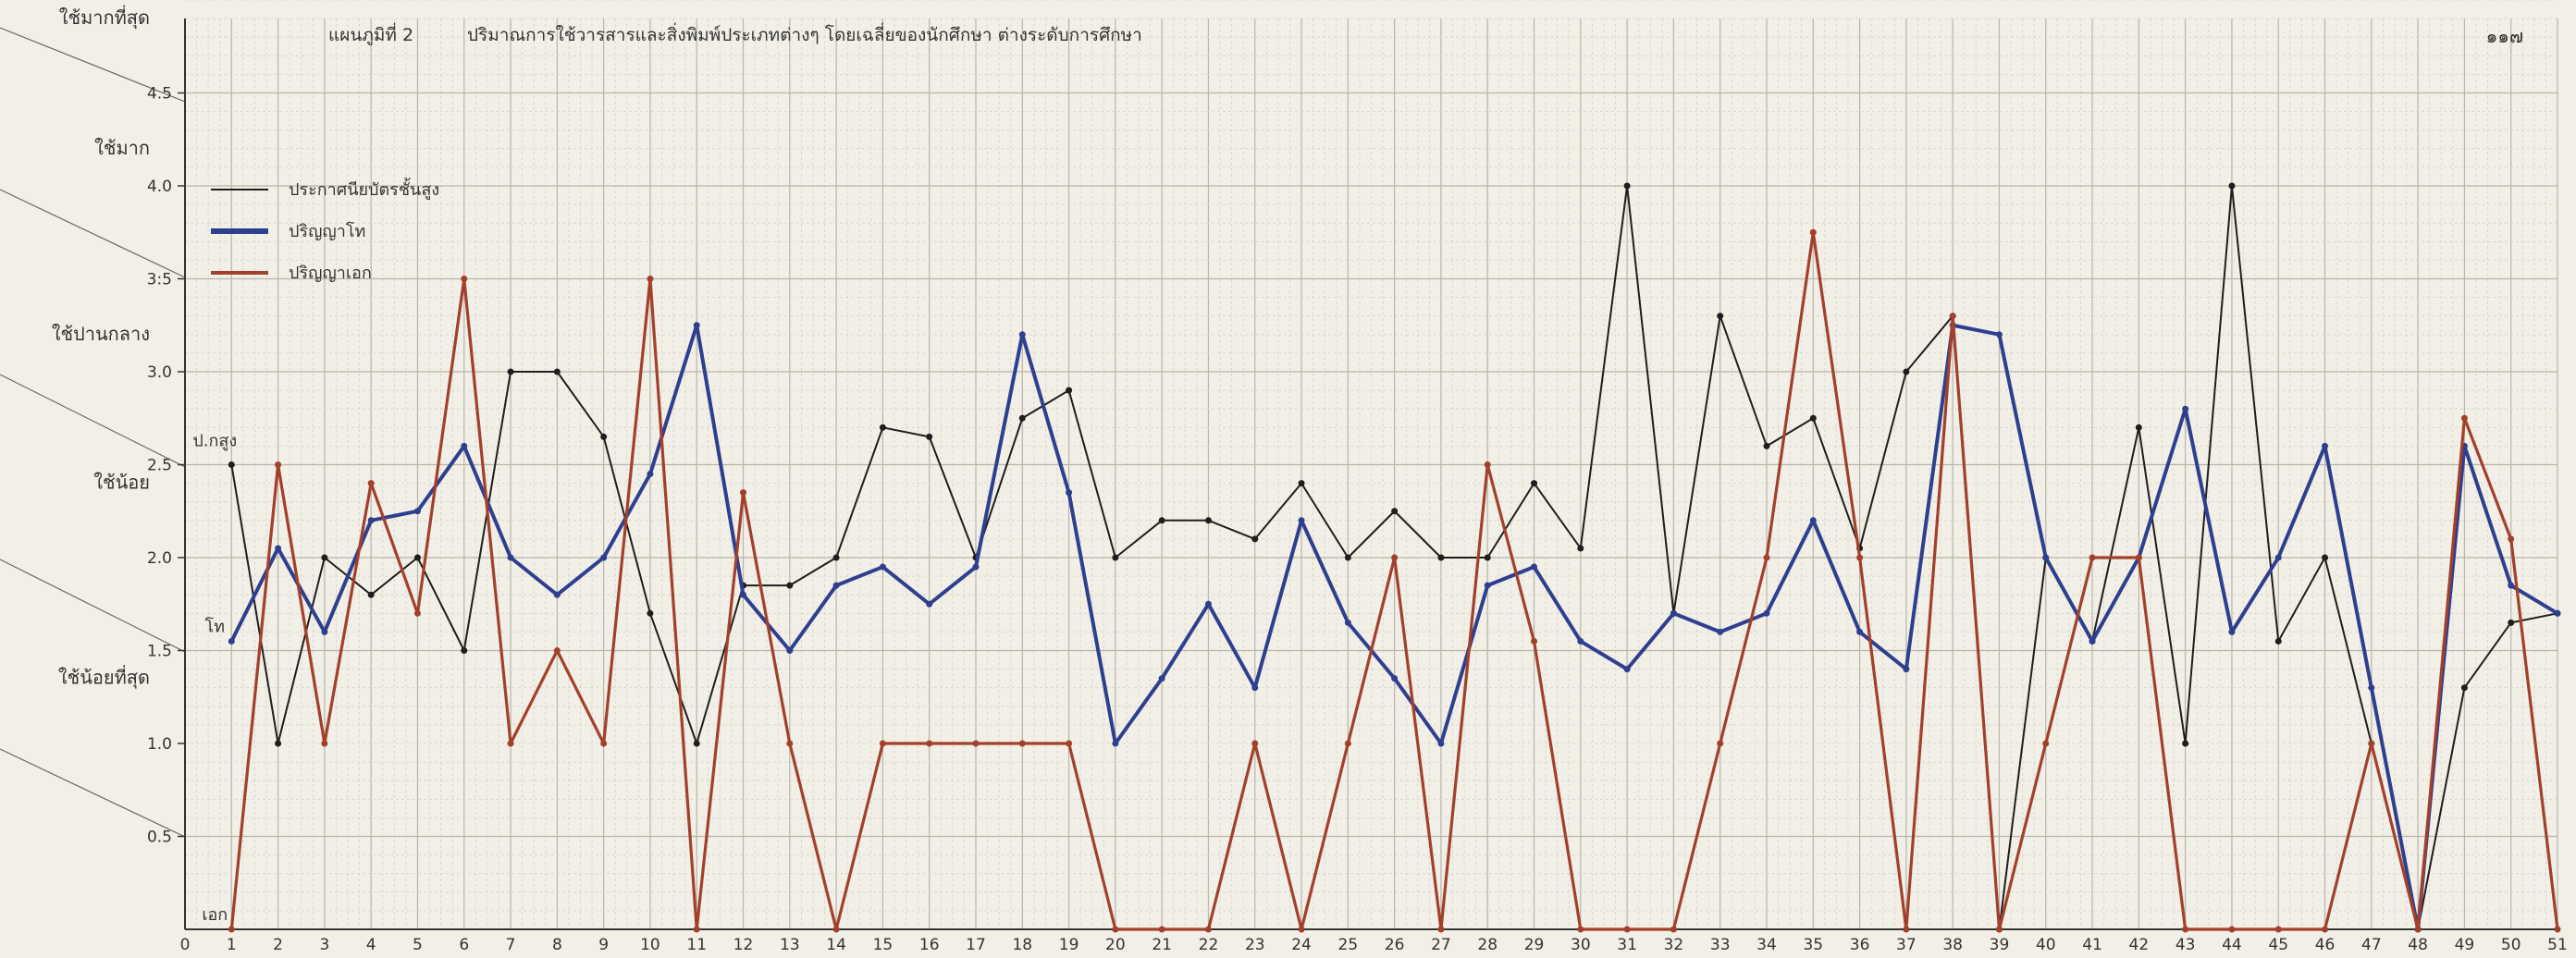 The image size is (2576, 958). What do you see at coordinates (743, 945) in the screenshot?
I see `x-tick-label: 12` at bounding box center [743, 945].